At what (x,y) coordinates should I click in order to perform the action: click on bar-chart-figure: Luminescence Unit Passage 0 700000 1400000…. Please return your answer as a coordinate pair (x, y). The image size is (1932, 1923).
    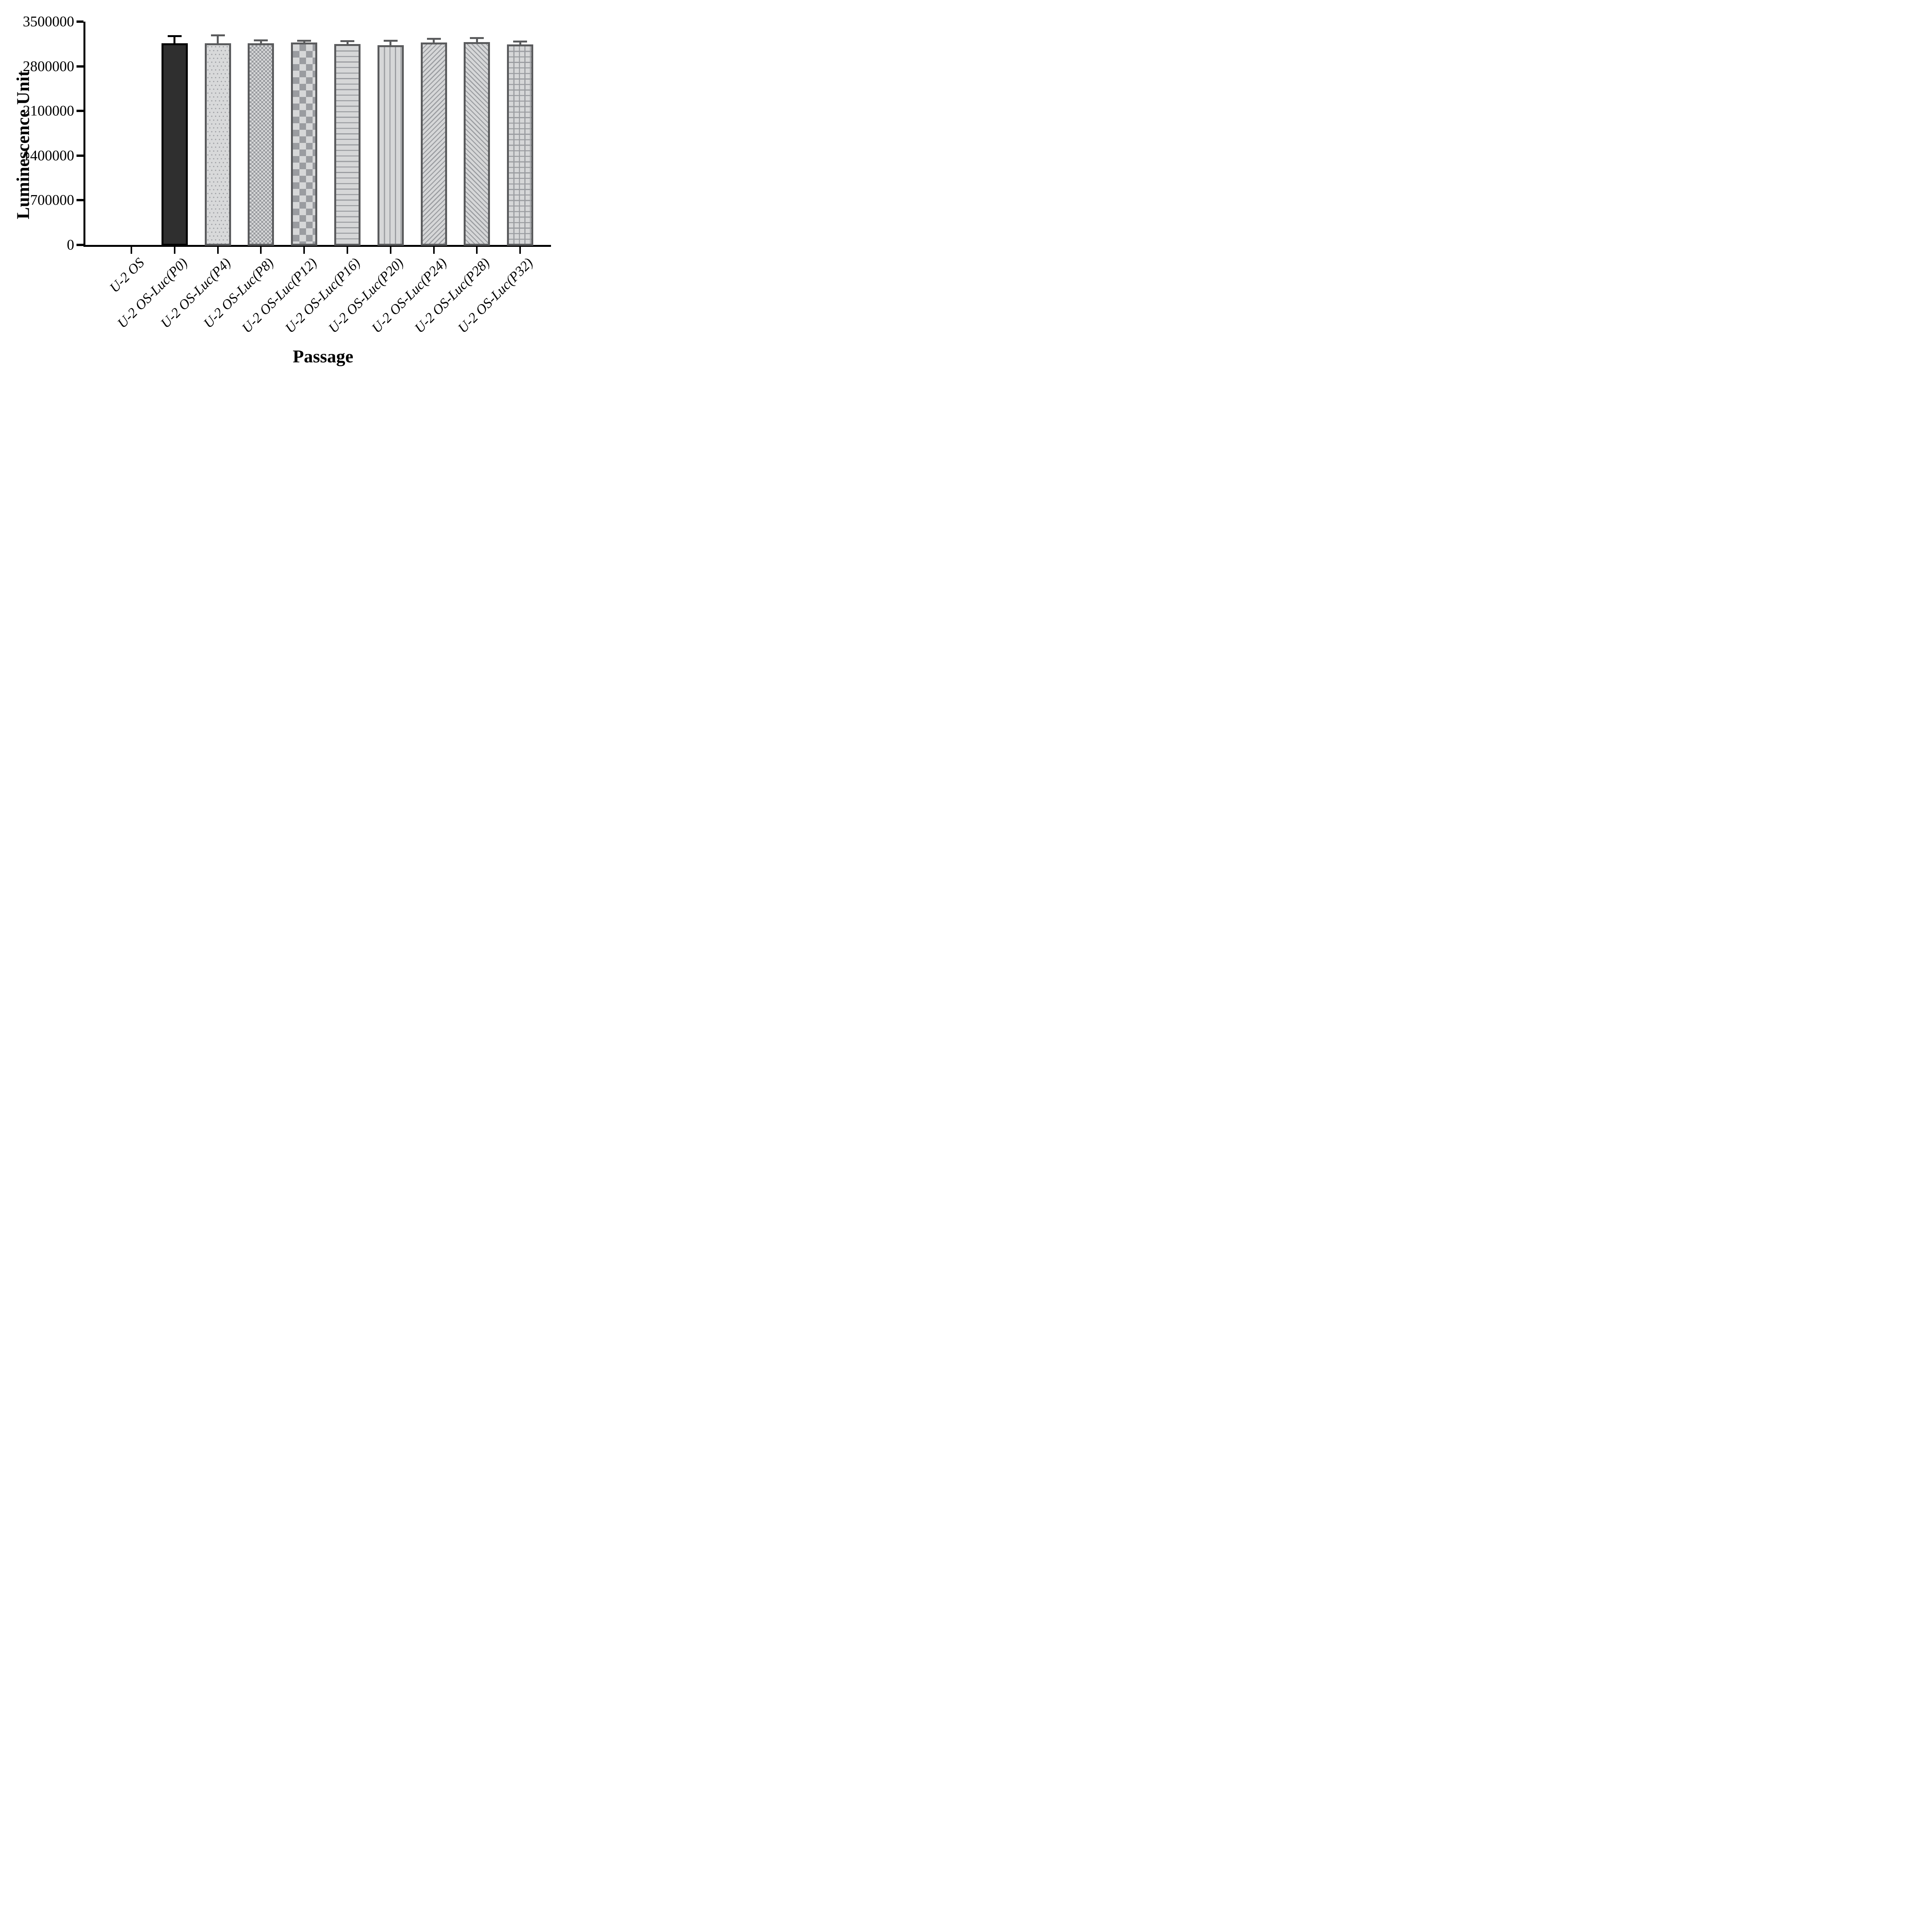
    Looking at the image, I should click on (284, 192).